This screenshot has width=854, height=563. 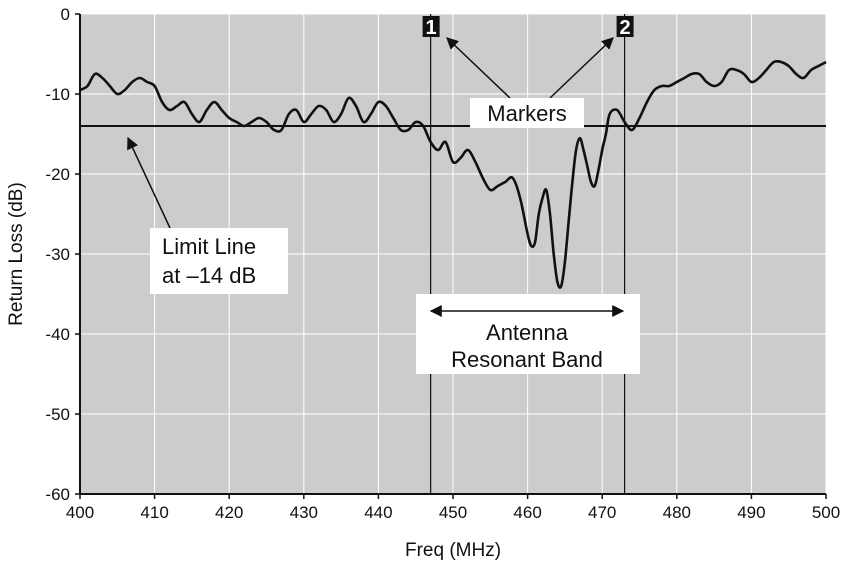 I want to click on x-tick-label-490: 490, so click(x=751, y=512).